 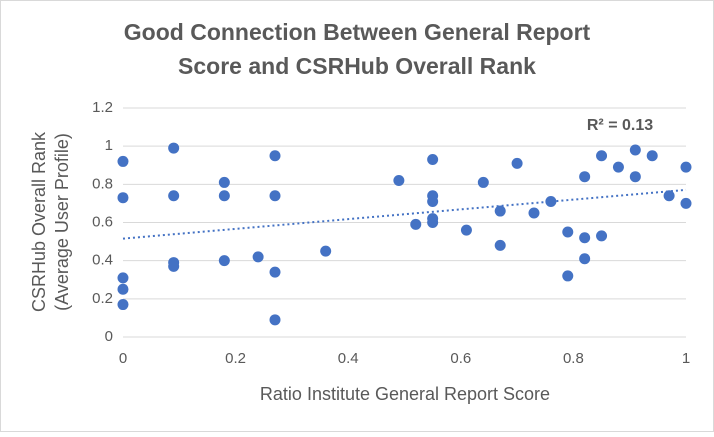 I want to click on y-axis-label: CSRHub Overall Rank, so click(x=39, y=221).